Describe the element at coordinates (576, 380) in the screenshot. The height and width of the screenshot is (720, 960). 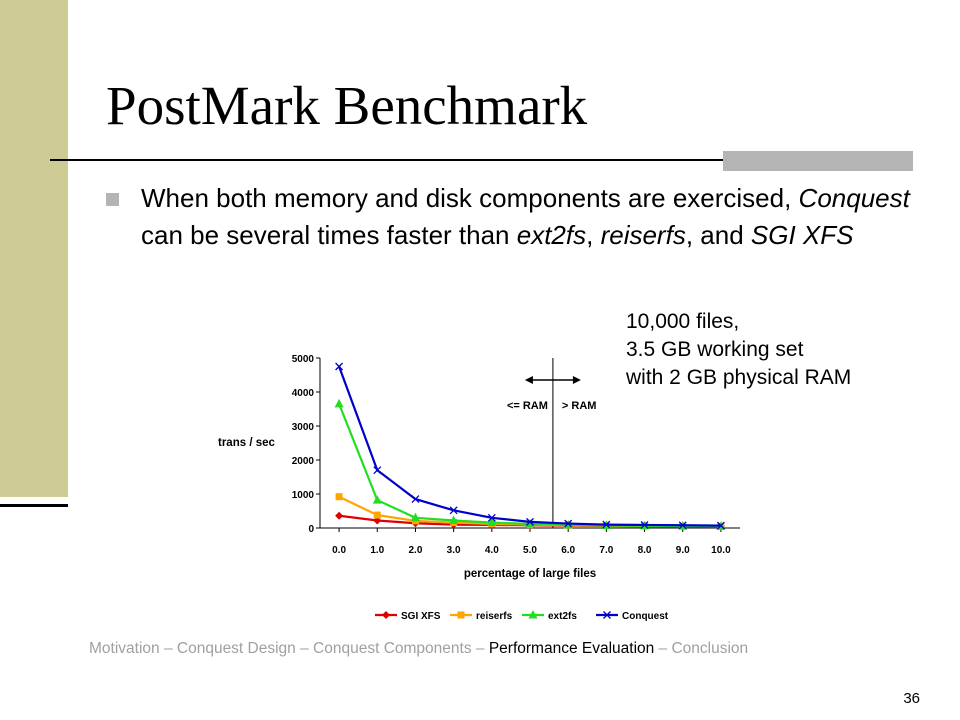
I see `ram-arrow-right-head` at that location.